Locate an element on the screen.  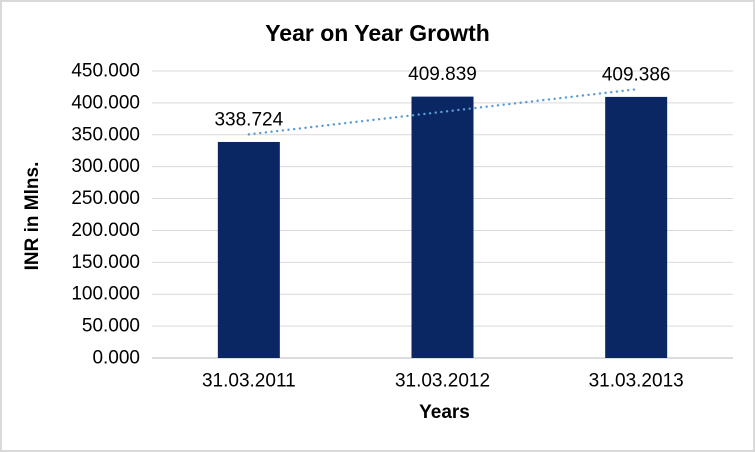
y-tick-label: 50.000 is located at coordinates (111, 326).